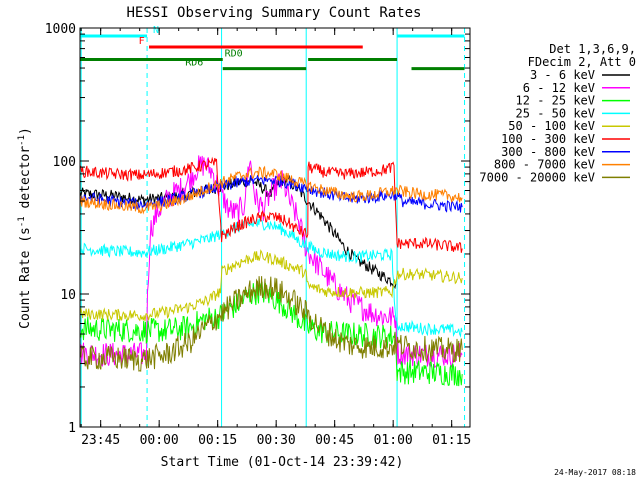  What do you see at coordinates (159, 440) in the screenshot?
I see `x-tick-label-1: 00:00` at bounding box center [159, 440].